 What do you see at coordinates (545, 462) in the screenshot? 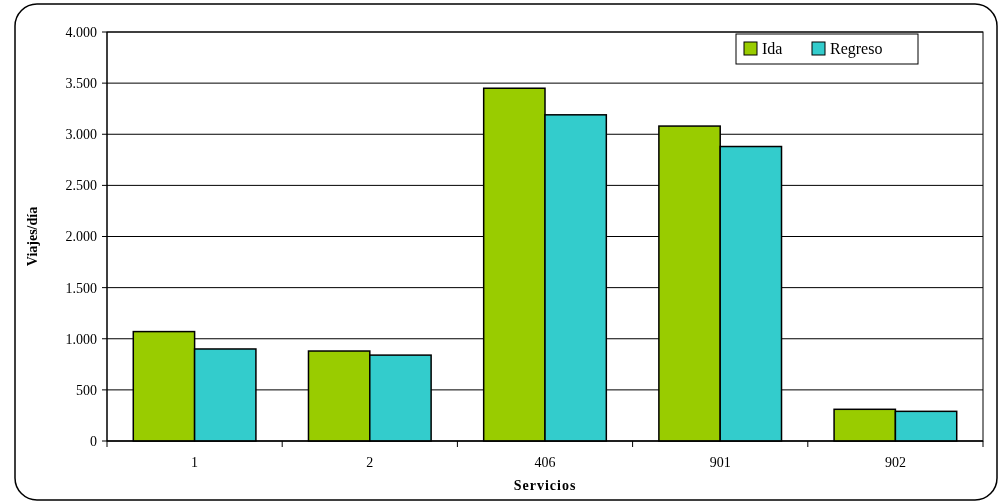
I see `x-tick-label: 406` at bounding box center [545, 462].